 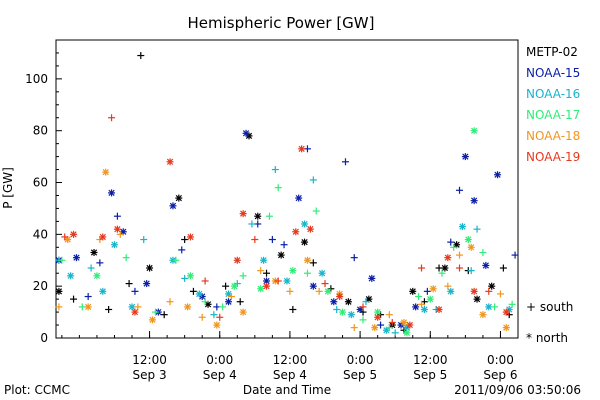 I want to click on x-tick-date-label: Sep 6, so click(x=500, y=375).